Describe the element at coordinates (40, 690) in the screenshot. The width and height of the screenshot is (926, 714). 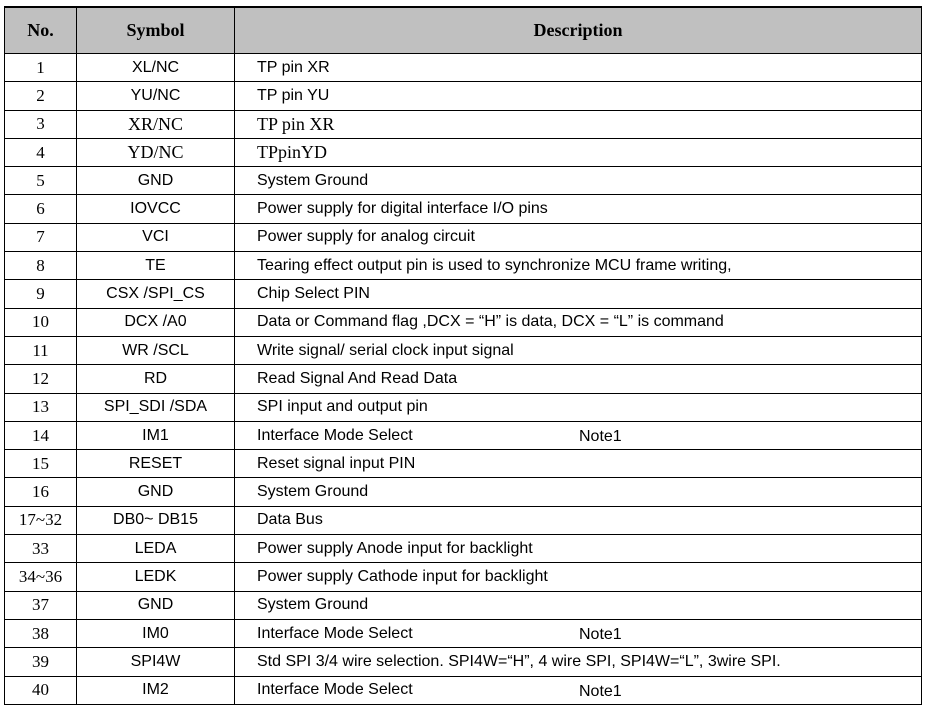
I see `pin-number: 40` at that location.